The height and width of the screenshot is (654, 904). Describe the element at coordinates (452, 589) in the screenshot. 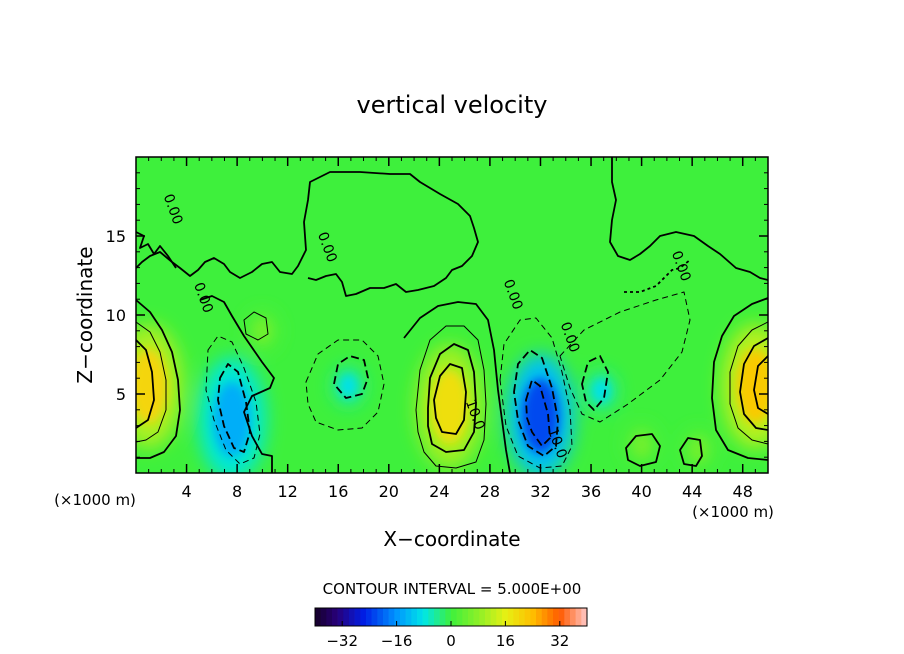

I see `contour-interval-label: CONTOUR INTERVAL = 5.000E+00` at that location.